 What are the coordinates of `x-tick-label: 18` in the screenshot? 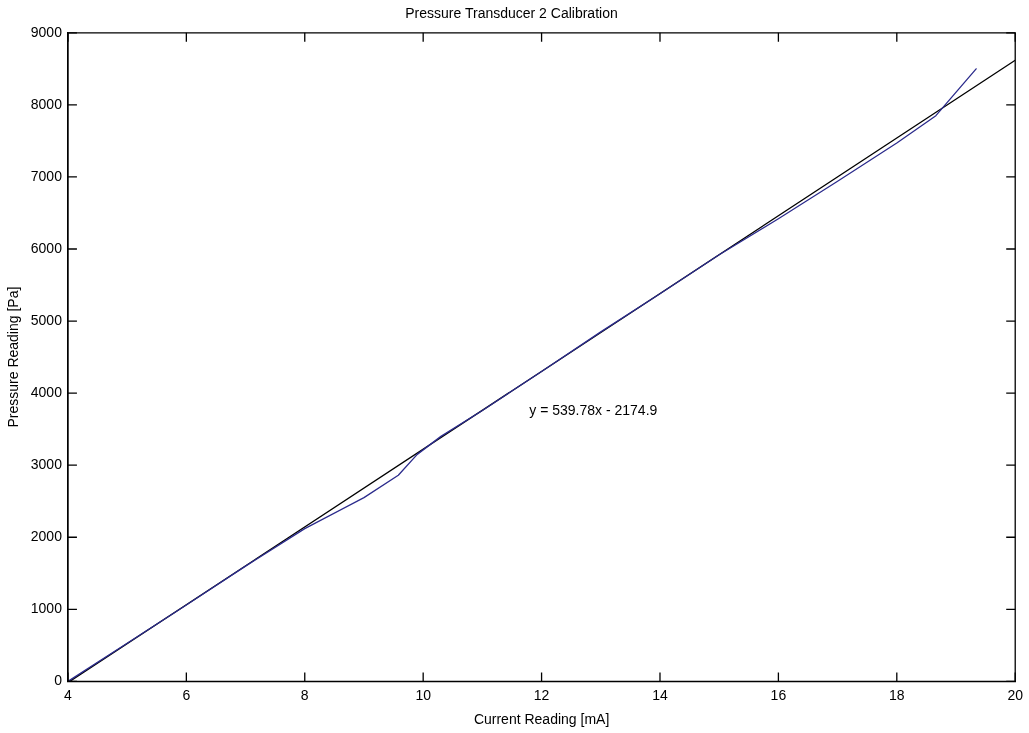 It's located at (897, 694).